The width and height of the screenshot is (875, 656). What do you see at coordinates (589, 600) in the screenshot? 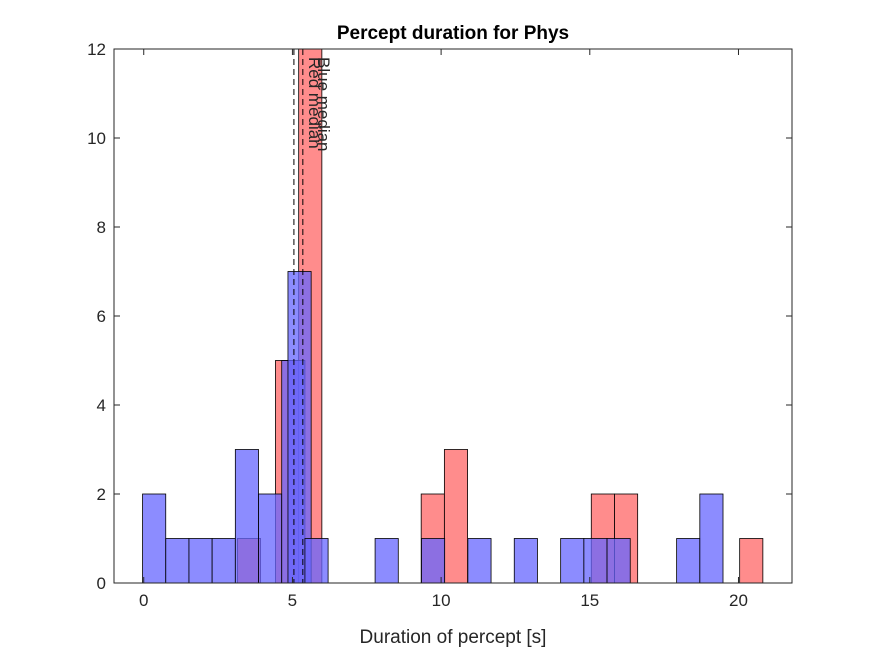
I see `x-tick-label-4: 15` at bounding box center [589, 600].